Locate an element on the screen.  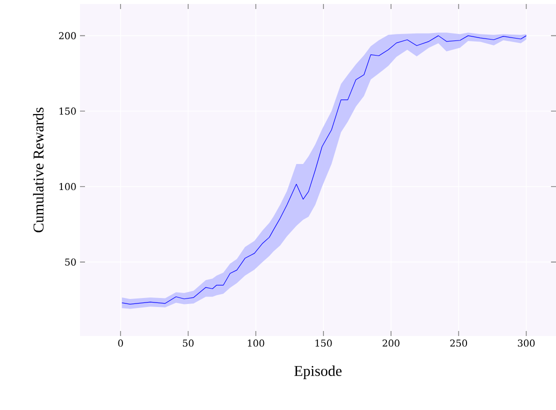
x-tick-label: 200 is located at coordinates (391, 343).